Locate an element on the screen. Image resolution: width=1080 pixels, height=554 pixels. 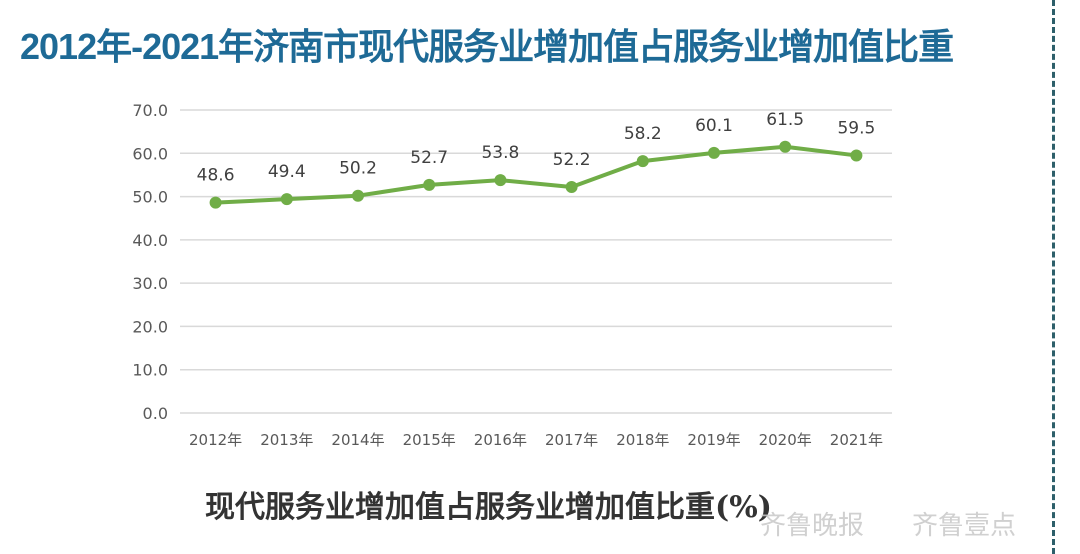
y-tick-label: 10.0 is located at coordinates (150, 370).